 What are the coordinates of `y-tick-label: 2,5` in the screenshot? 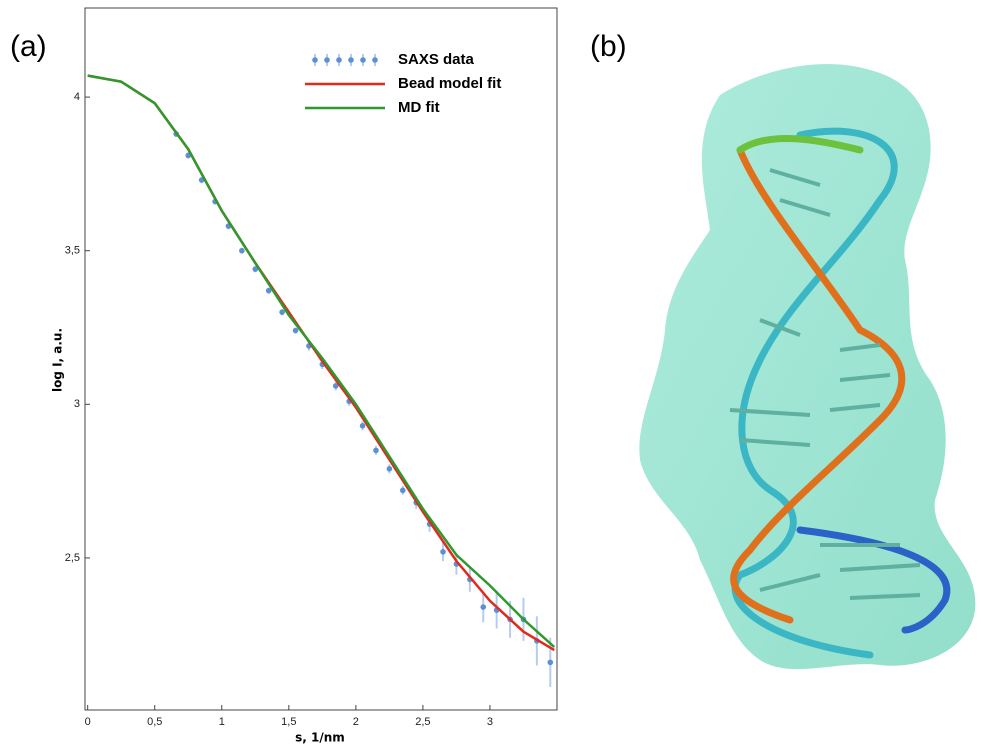 It's located at (72, 558).